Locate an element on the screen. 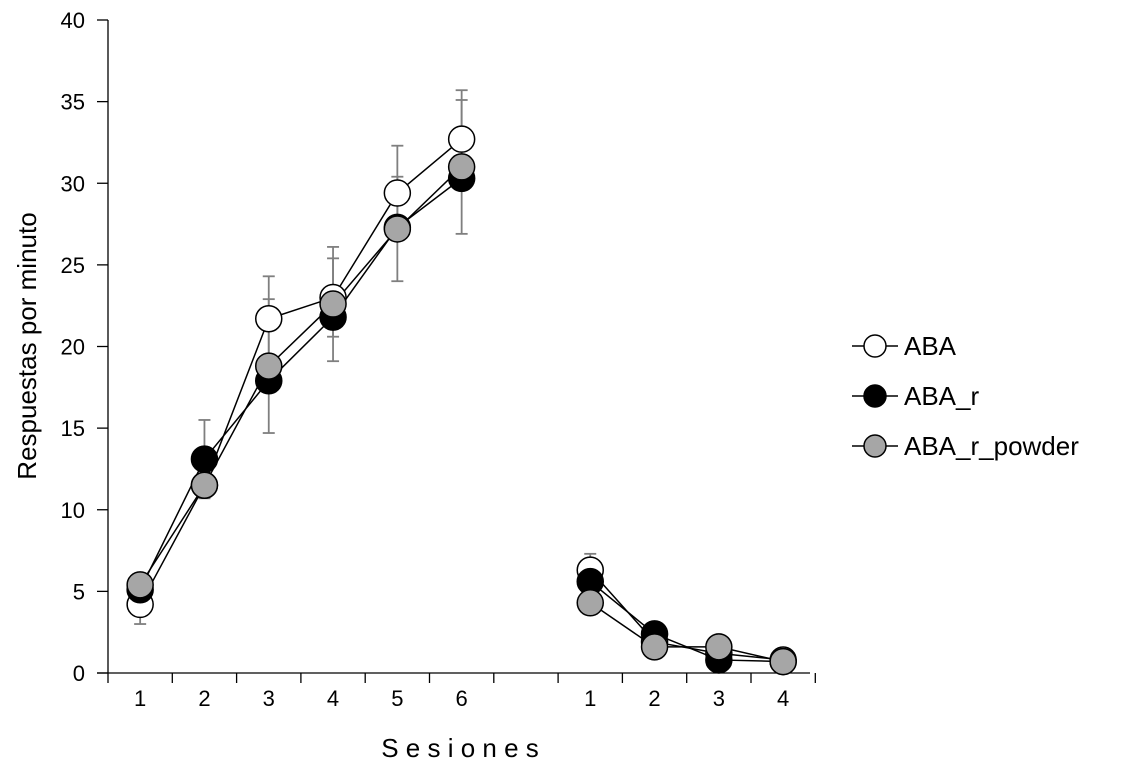 The width and height of the screenshot is (1130, 765). y-tick-label: 5 is located at coordinates (79, 591).